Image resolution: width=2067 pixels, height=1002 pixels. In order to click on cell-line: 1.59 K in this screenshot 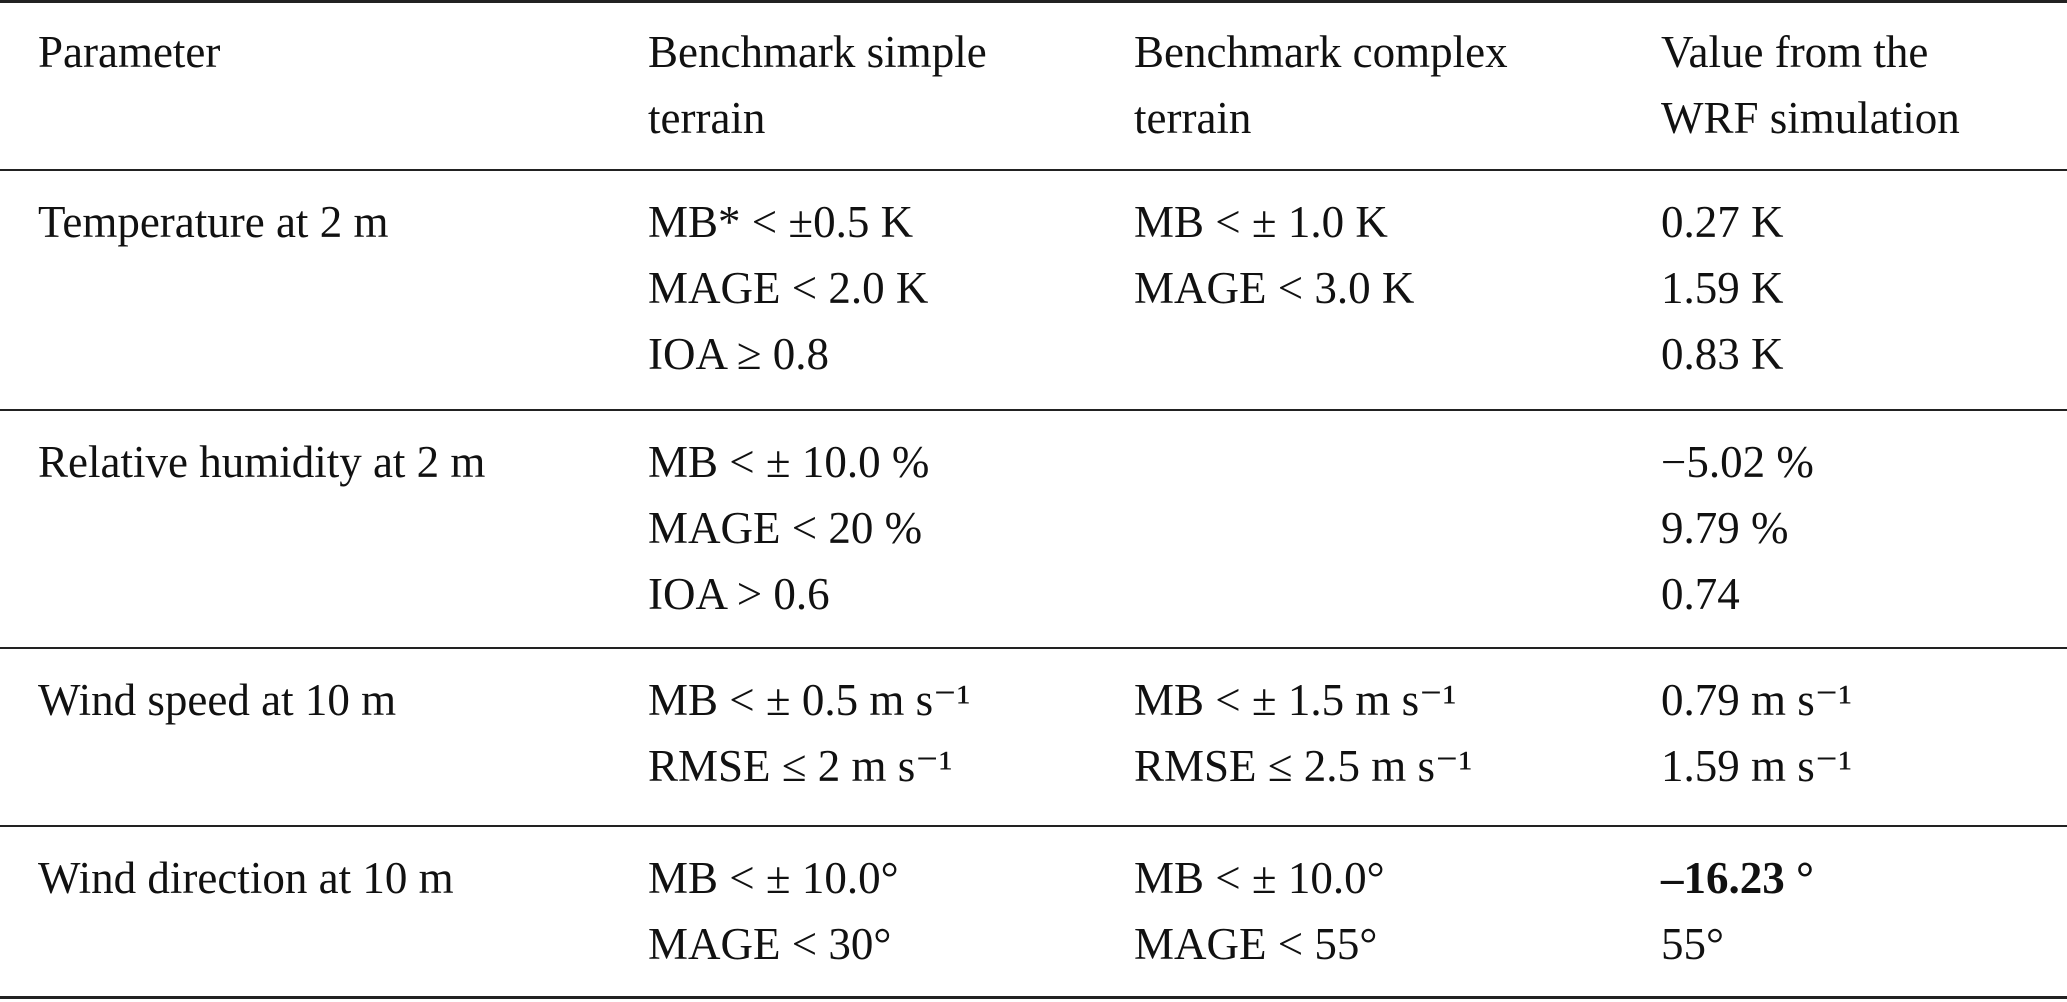, I will do `click(1722, 287)`.